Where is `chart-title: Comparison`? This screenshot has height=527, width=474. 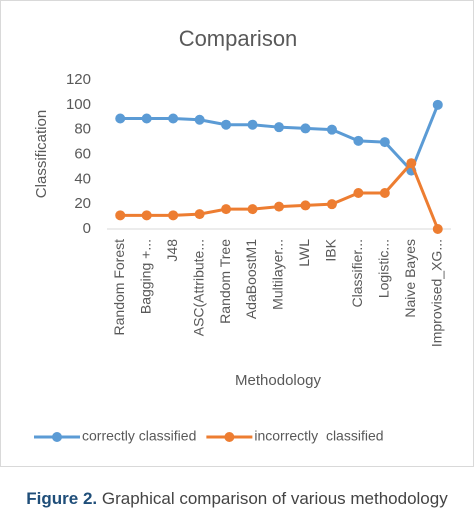 chart-title: Comparison is located at coordinates (238, 38).